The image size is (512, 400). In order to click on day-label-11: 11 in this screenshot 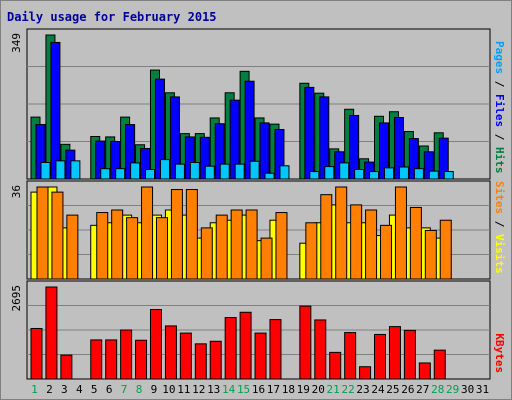, I will do `click(183, 389)`.